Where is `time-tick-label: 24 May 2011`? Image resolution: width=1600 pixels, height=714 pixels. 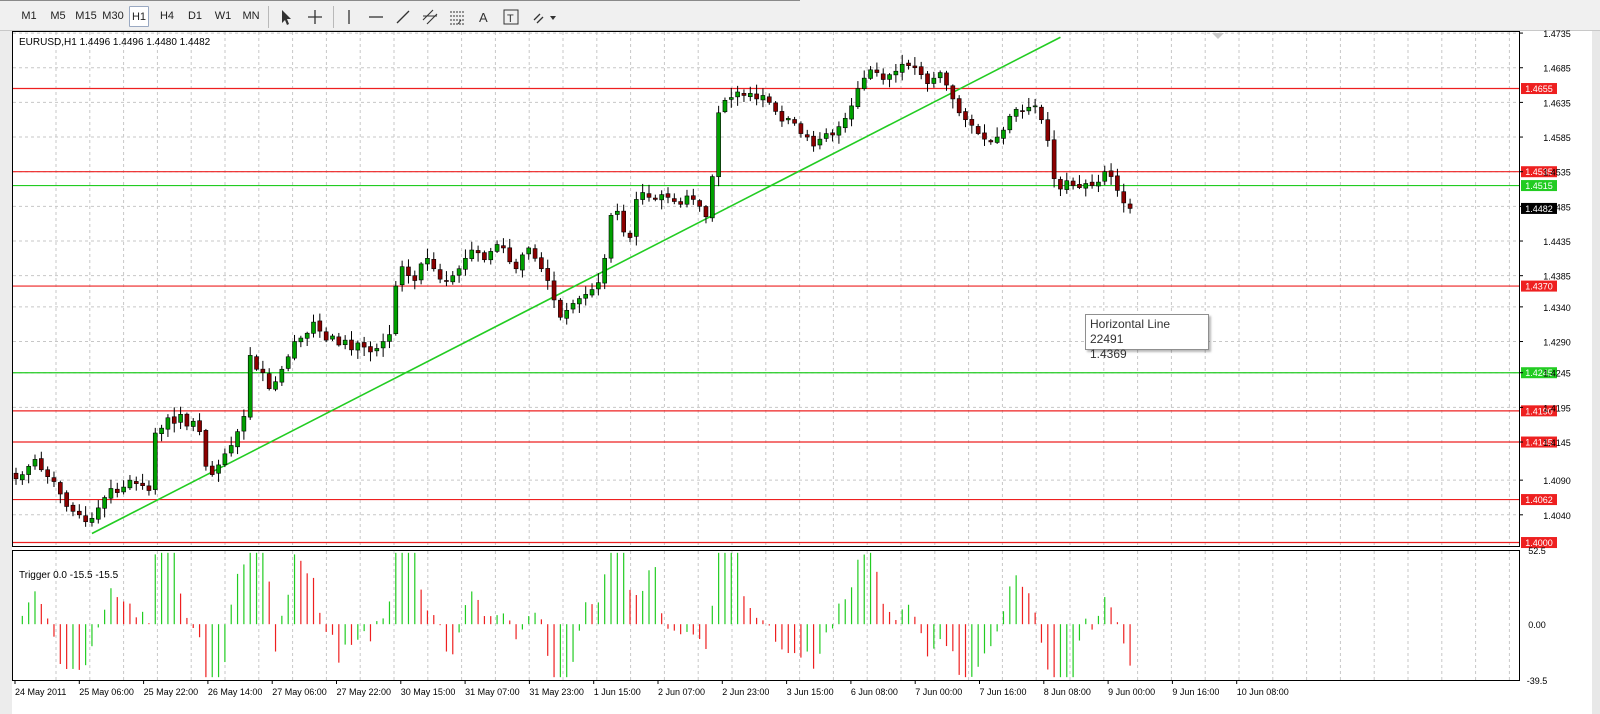
time-tick-label: 24 May 2011 is located at coordinates (40, 692).